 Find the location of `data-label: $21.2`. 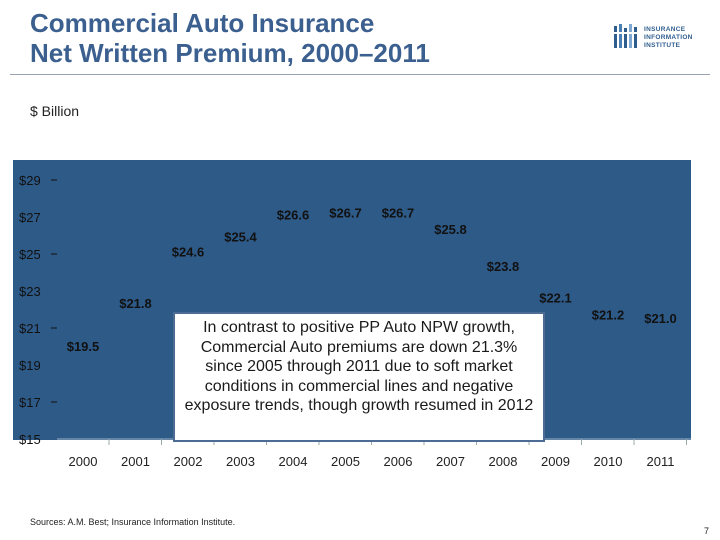

data-label: $21.2 is located at coordinates (608, 314).